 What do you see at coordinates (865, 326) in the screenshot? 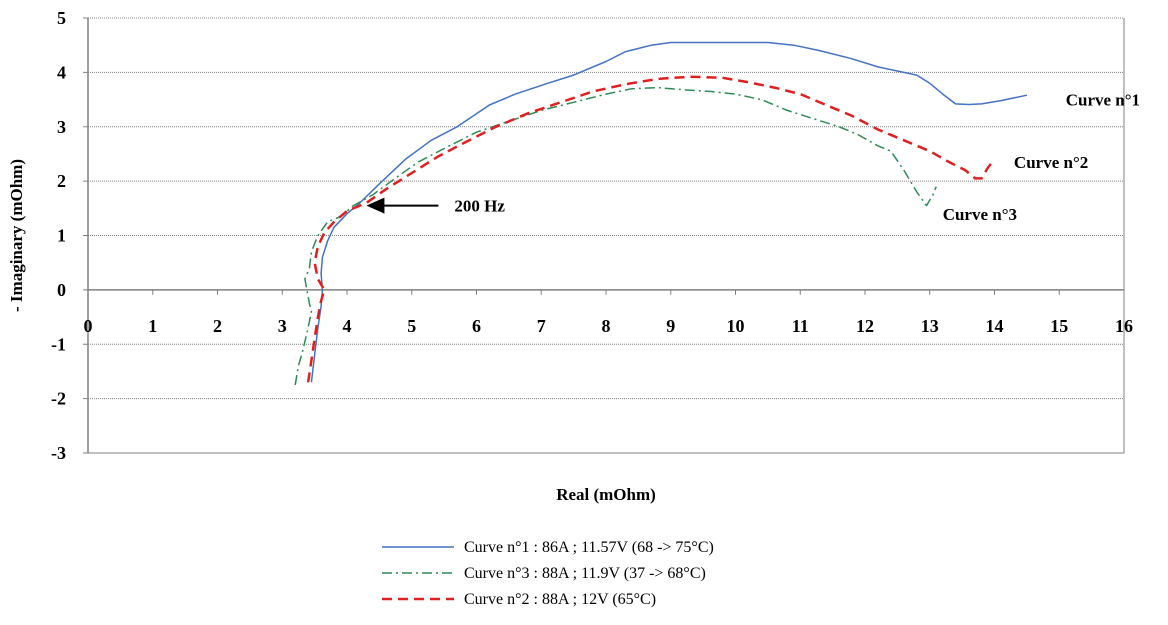
I see `x-tick-label: 12` at bounding box center [865, 326].